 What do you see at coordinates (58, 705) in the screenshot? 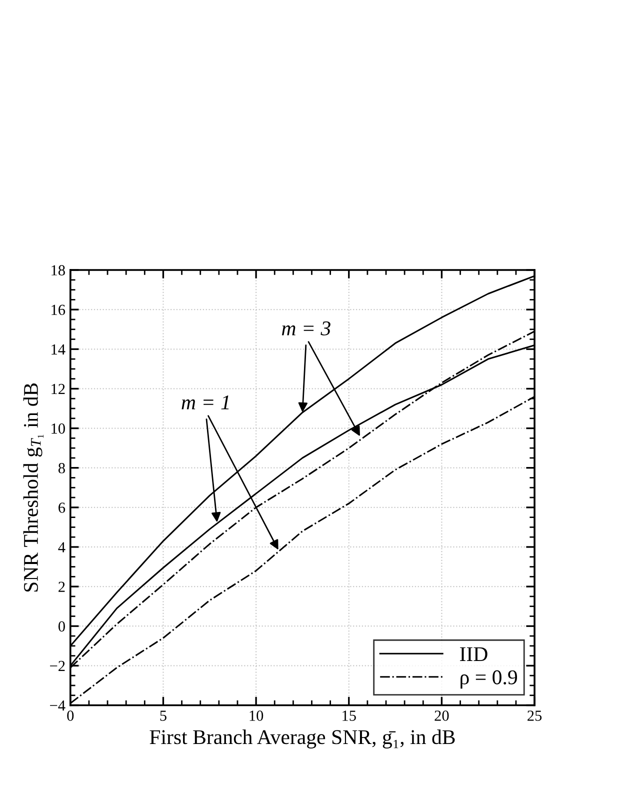
I see `y-tick-label: −4` at bounding box center [58, 705].